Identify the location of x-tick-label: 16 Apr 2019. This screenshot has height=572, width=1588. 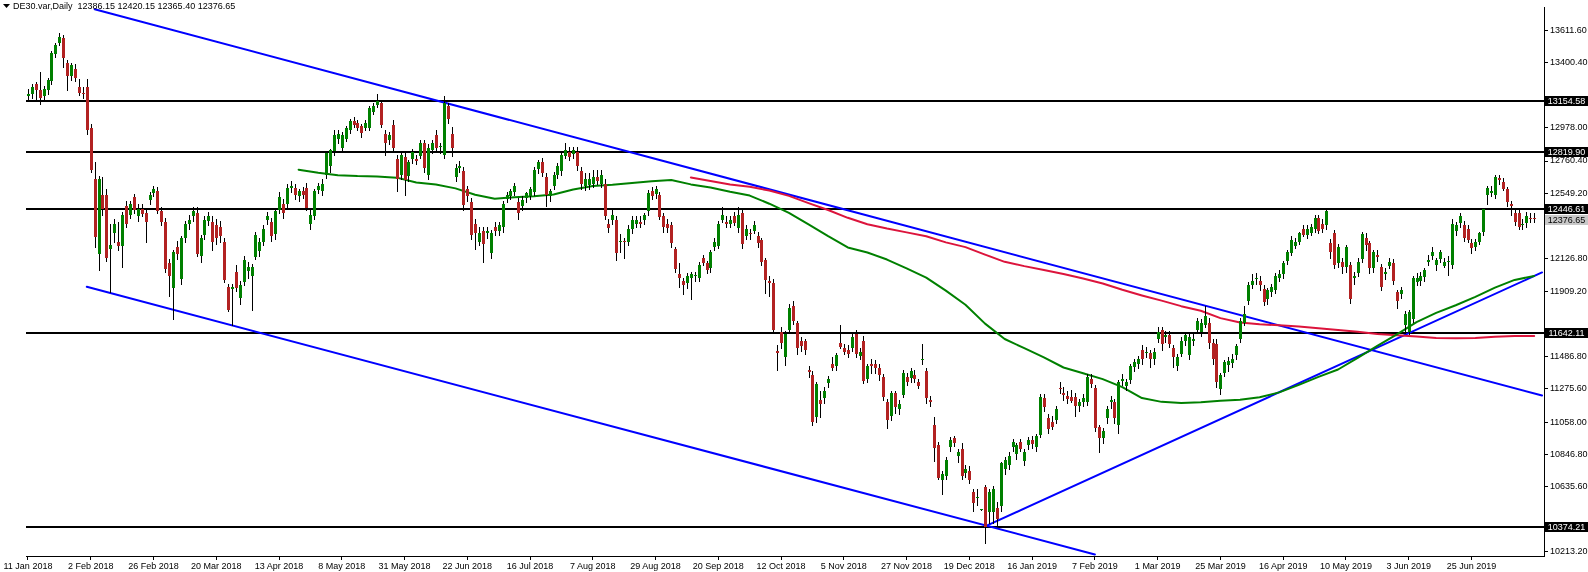
(1283, 565).